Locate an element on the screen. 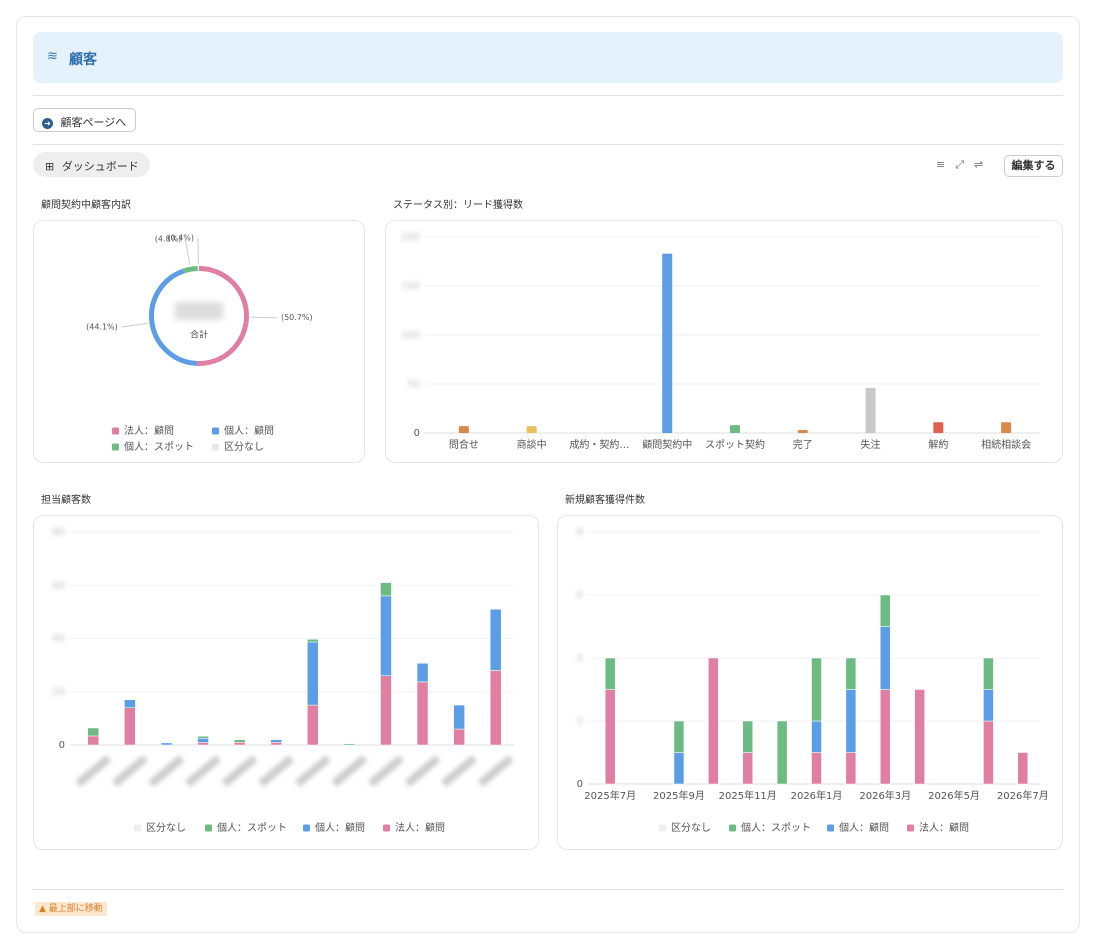 This screenshot has height=948, width=1096. x-tick-label: 2025年7月 is located at coordinates (610, 795).